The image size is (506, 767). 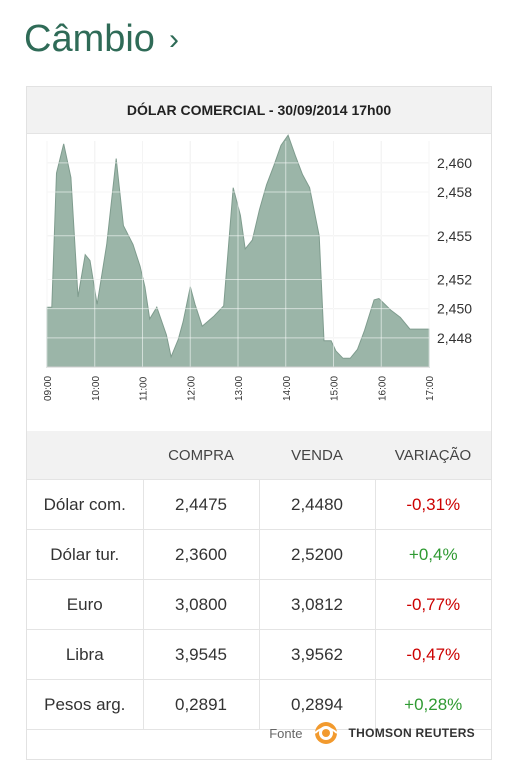 What do you see at coordinates (454, 163) in the screenshot?
I see `y-tick-label: 2,460` at bounding box center [454, 163].